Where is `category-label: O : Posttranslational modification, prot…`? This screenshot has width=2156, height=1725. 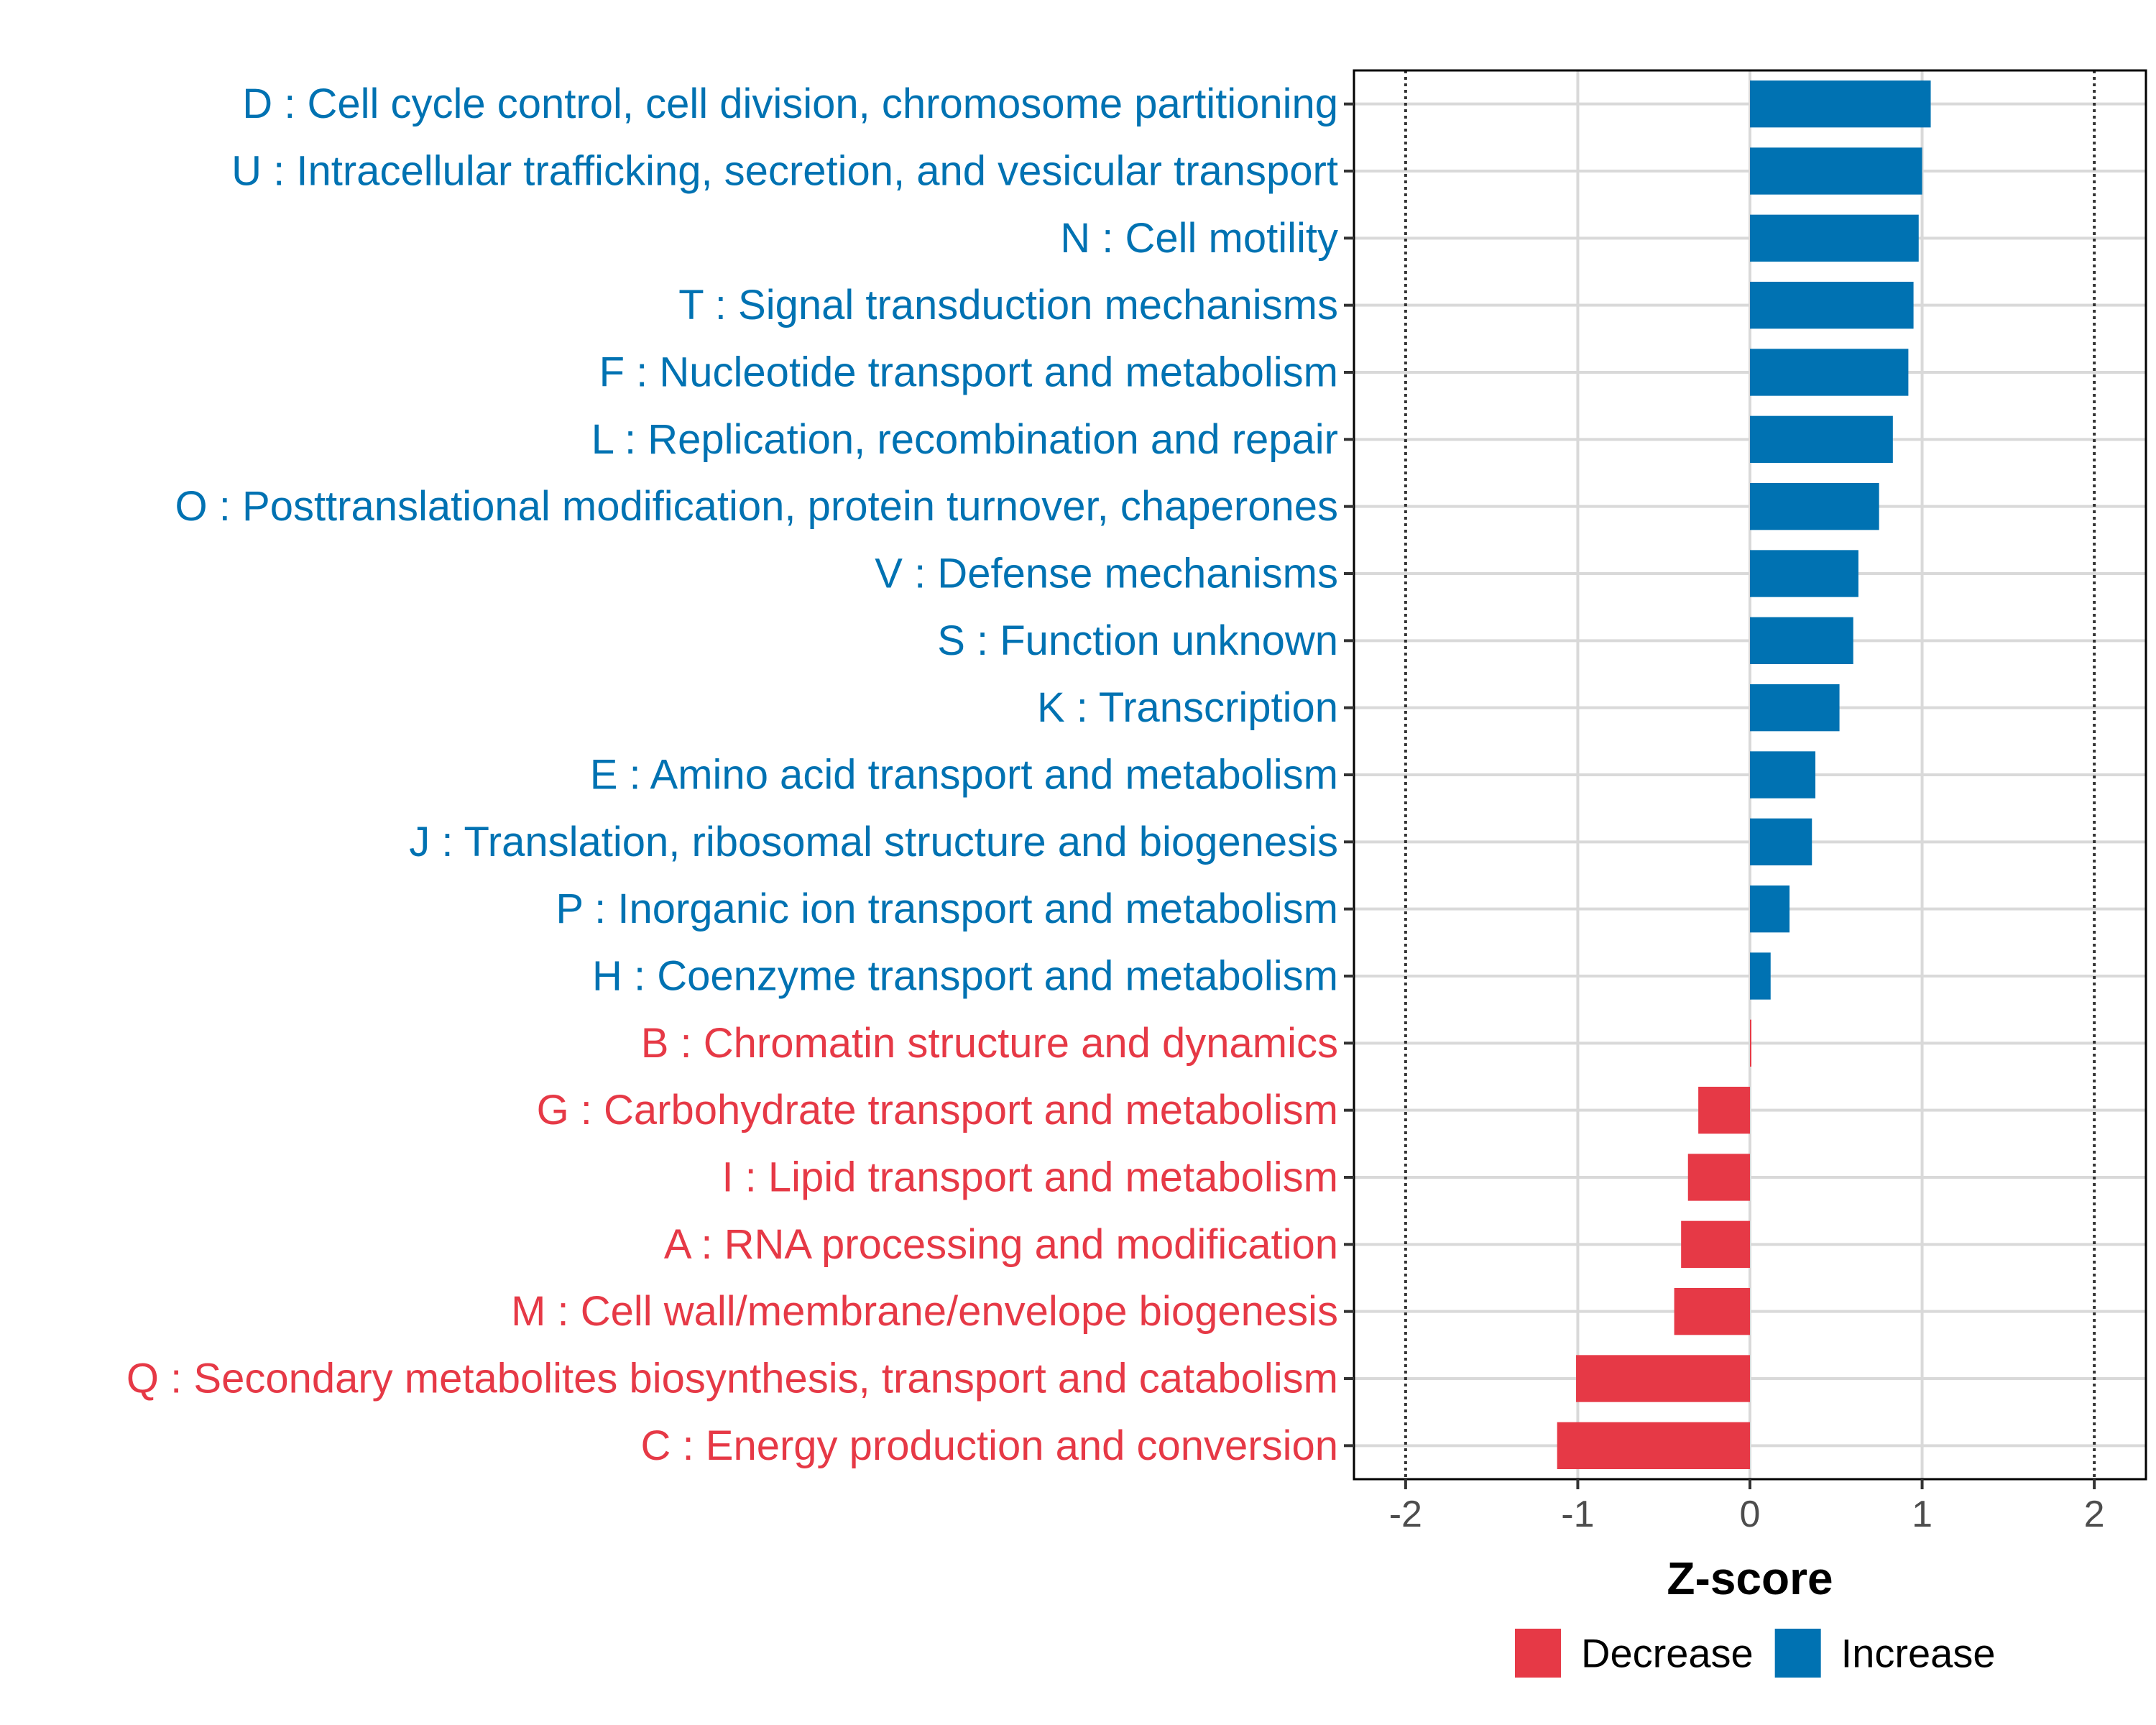
category-label: O : Posttranslational modification, prot… is located at coordinates (757, 506).